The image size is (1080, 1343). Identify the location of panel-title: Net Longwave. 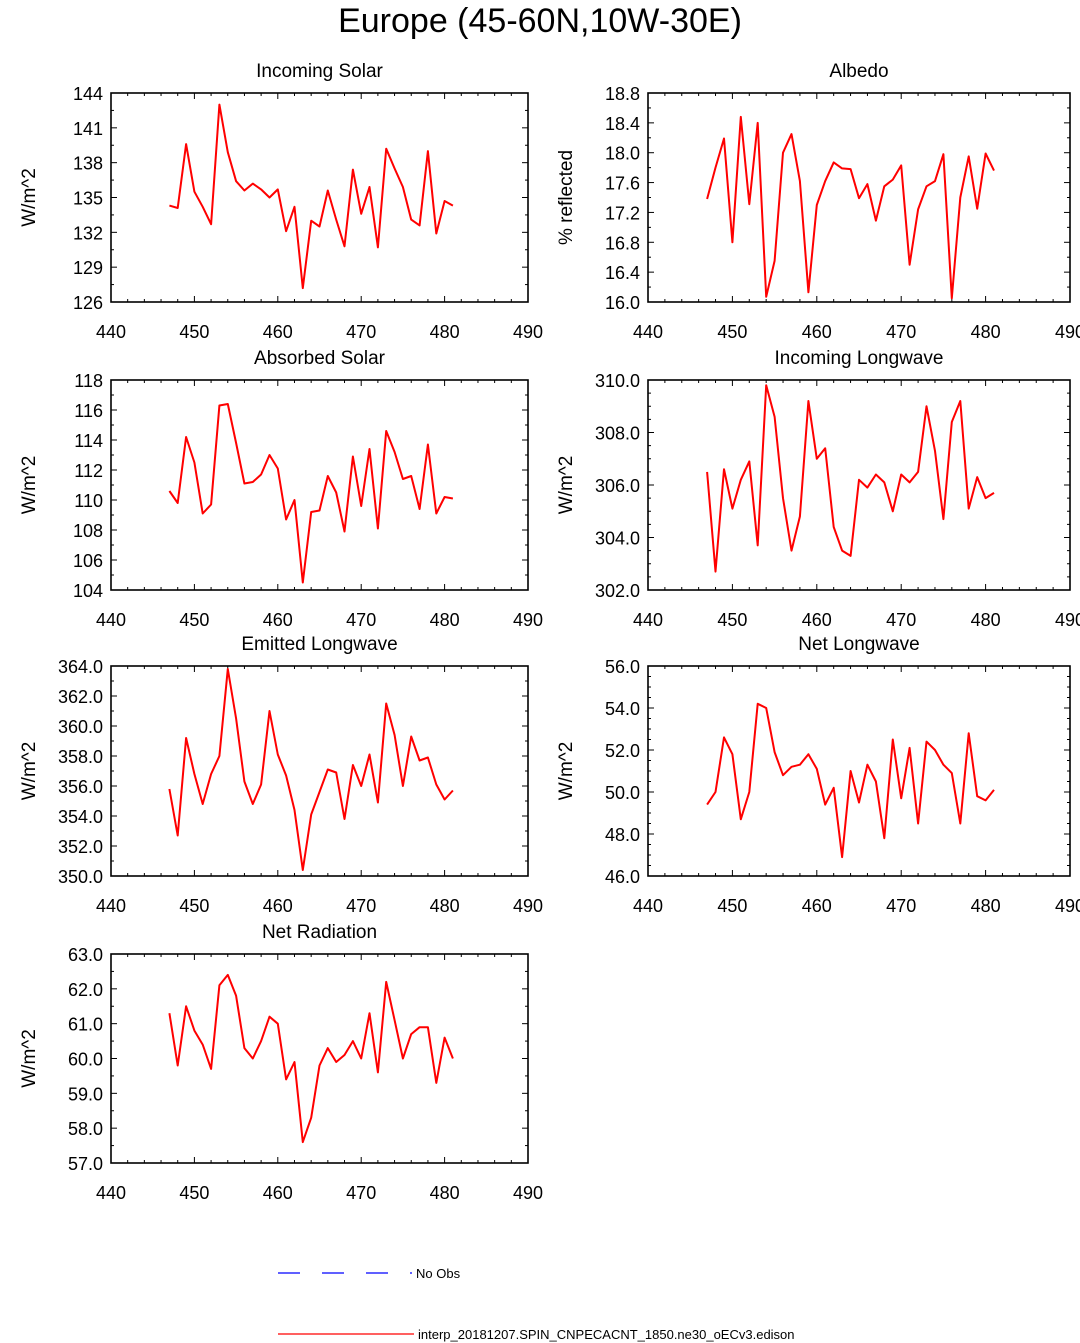
(858, 644).